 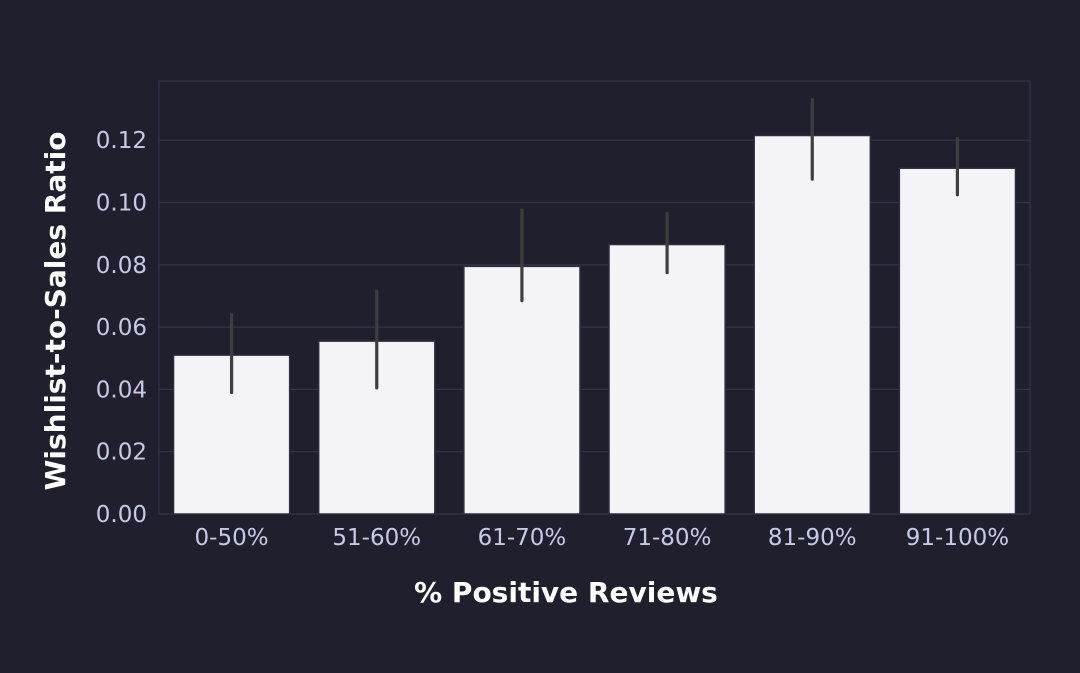 I want to click on y-tick-label: 0.10, so click(x=121, y=203).